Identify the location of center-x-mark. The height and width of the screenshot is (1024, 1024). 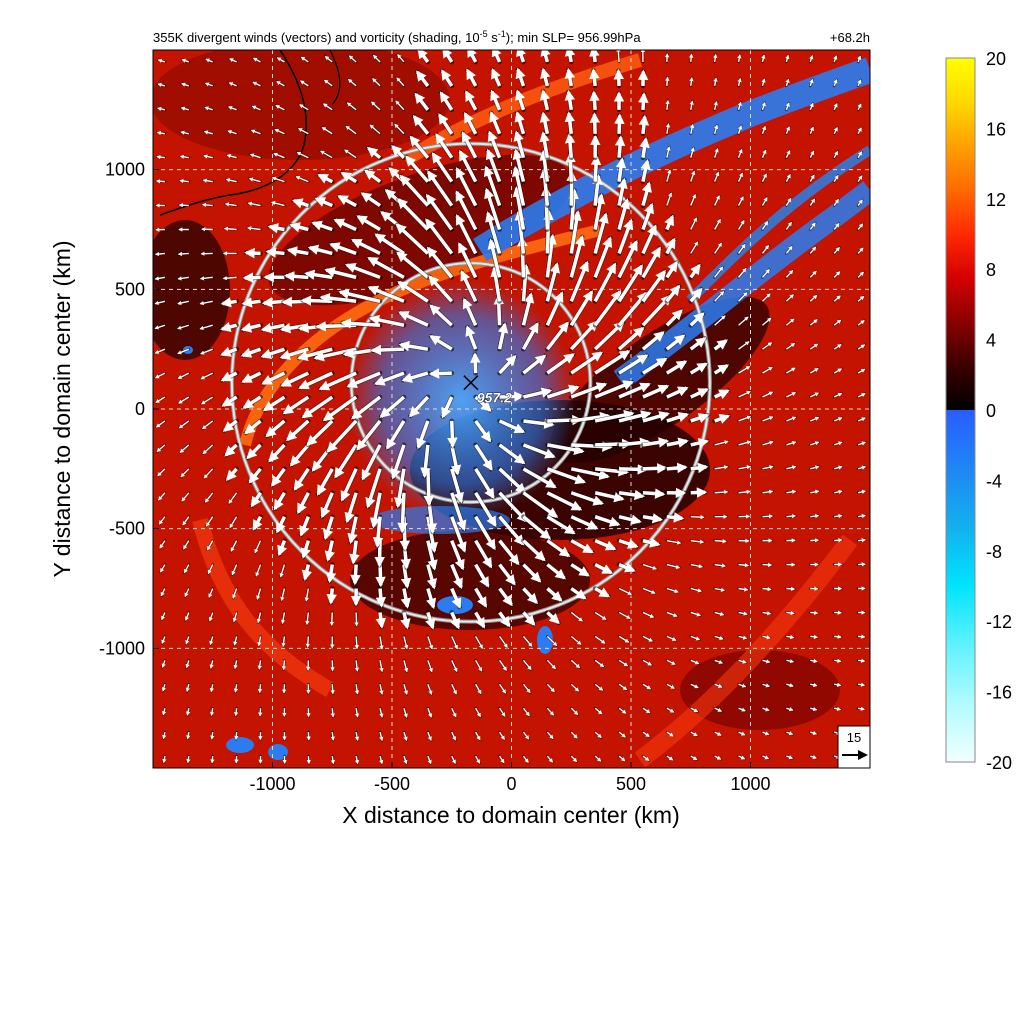
(471, 383).